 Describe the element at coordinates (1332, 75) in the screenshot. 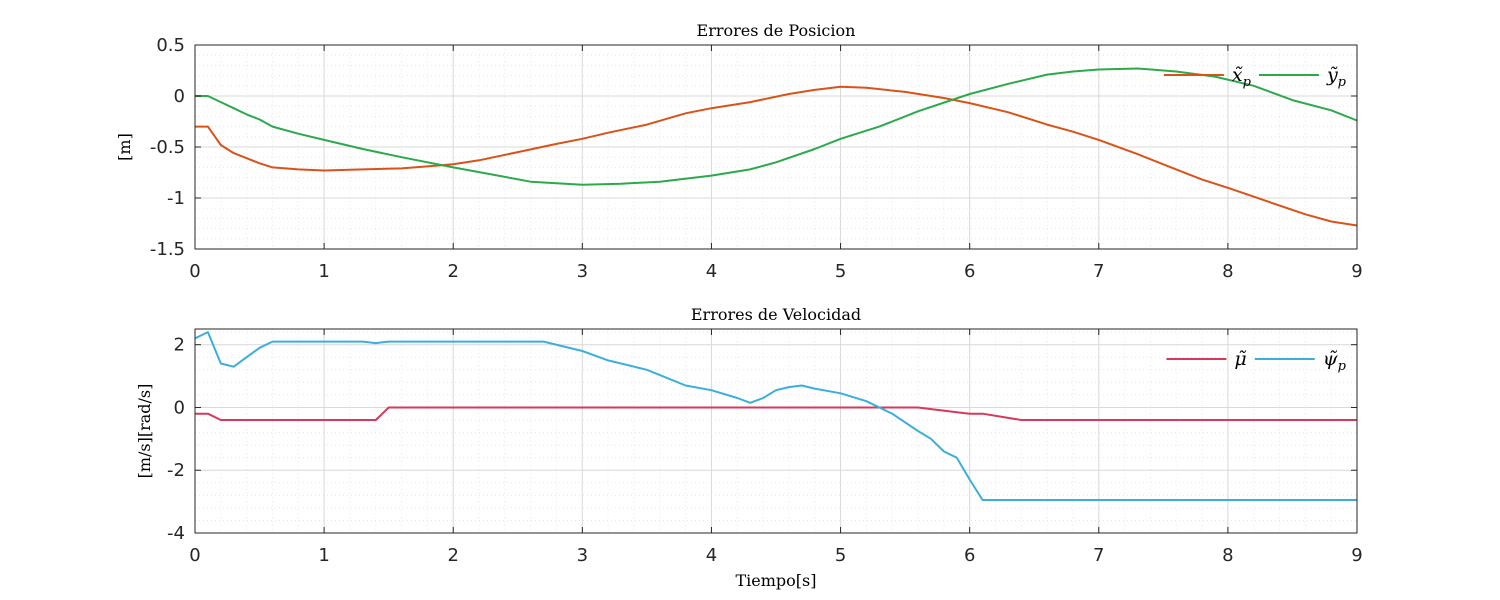

I see `legend-label-main: ỹ` at that location.